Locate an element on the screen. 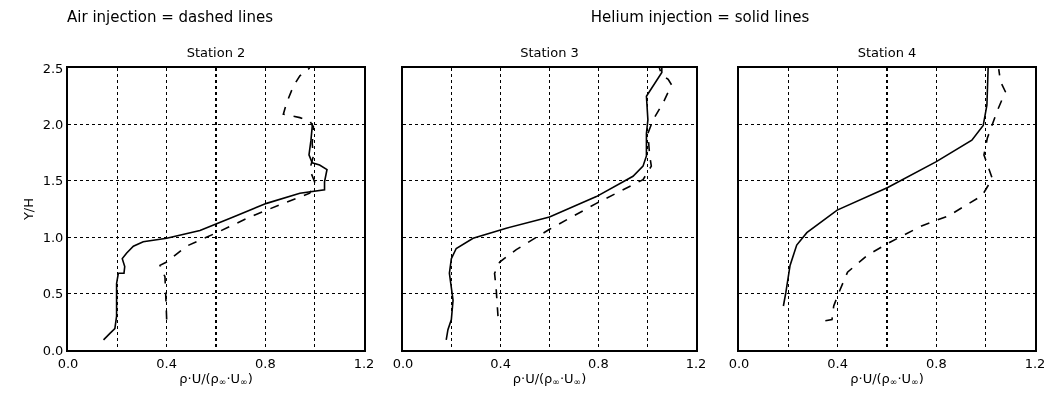 The height and width of the screenshot is (402, 1047). text: Helium injection = solid lines is located at coordinates (700, 17).